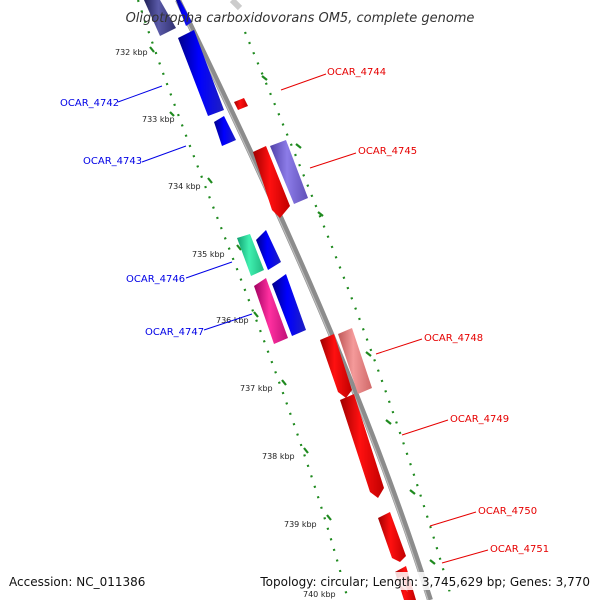  I want to click on gene-label: OCAR_4748, so click(453, 338).